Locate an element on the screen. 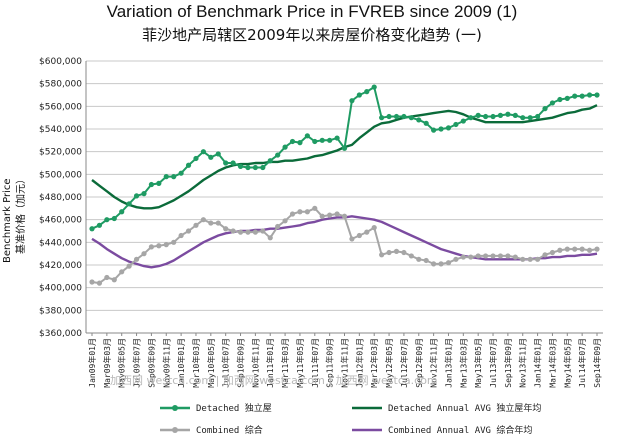 The image size is (624, 441). x-tick-label: May14年05月 is located at coordinates (567, 363).